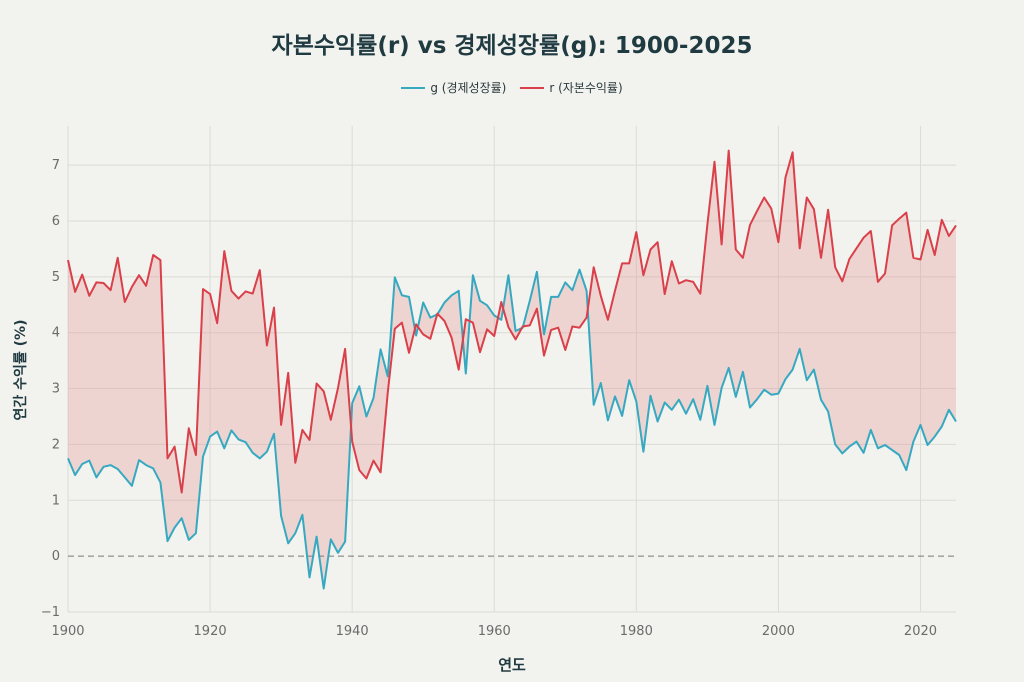 This screenshot has height=682, width=1024. I want to click on y-axis-ticks: −1 0 1 2 3 4 5 6 7, so click(50, 389).